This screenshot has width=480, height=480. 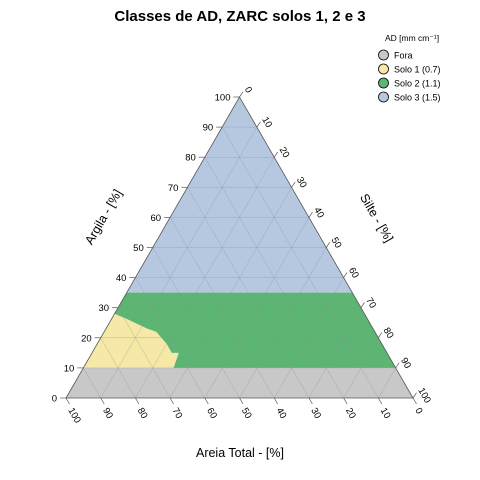 I want to click on silt-tick-label: 0, so click(x=248, y=90).